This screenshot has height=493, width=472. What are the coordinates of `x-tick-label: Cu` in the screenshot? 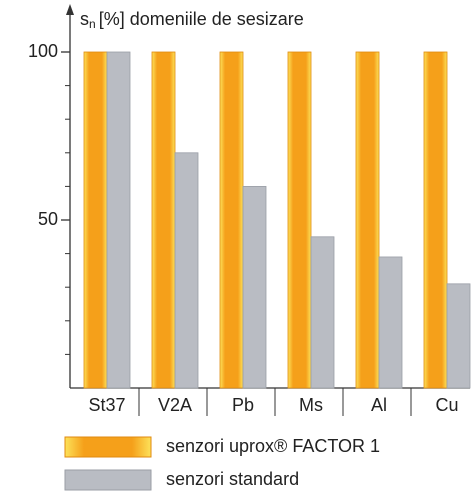 It's located at (446, 405).